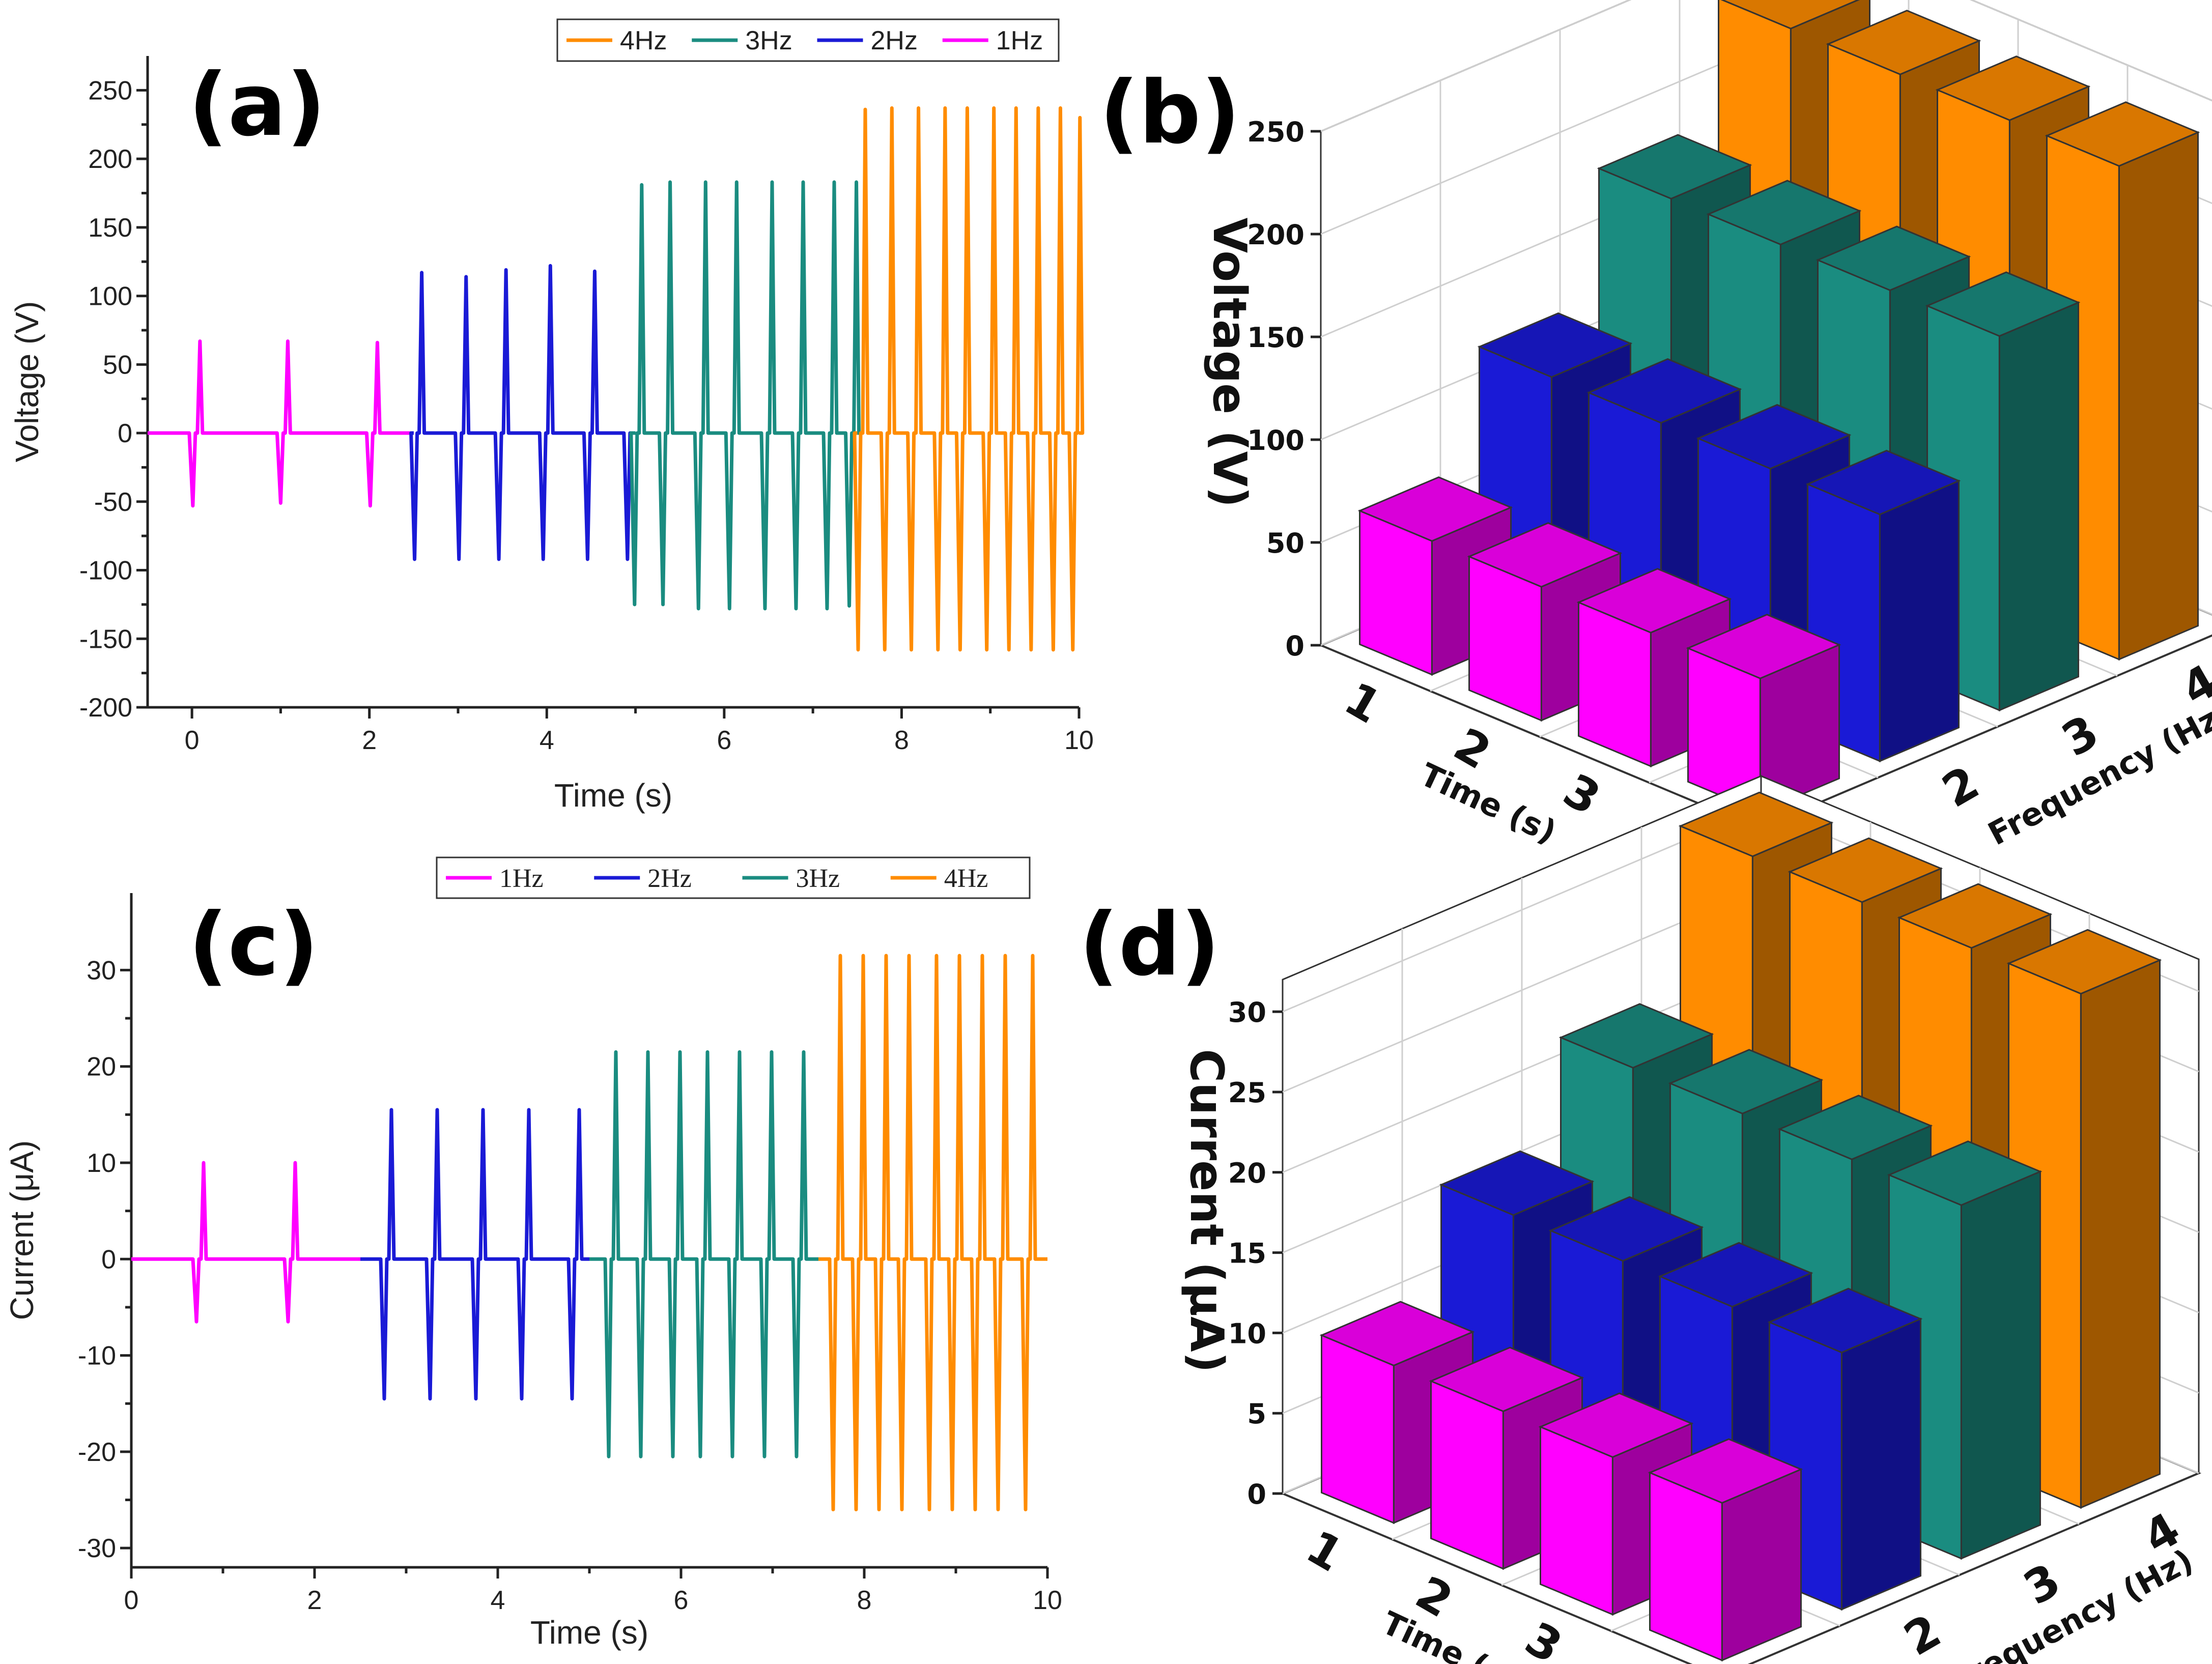 Image resolution: width=2212 pixels, height=1664 pixels. I want to click on bar-4Hz-t4, so click(2084, 1219).